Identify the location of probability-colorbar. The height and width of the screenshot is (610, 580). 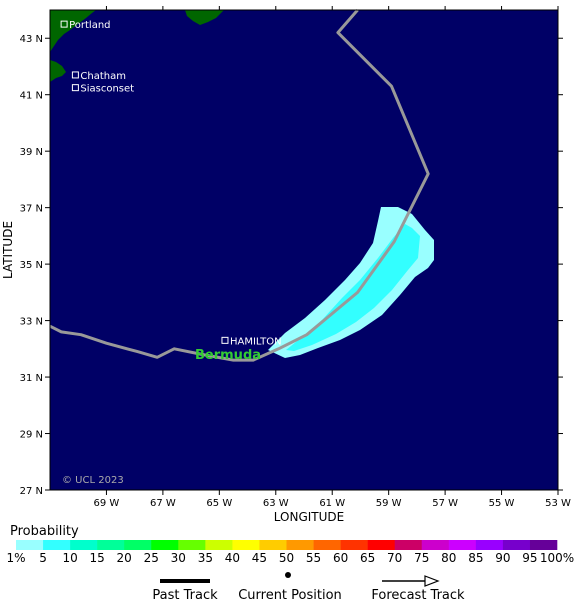
(287, 545).